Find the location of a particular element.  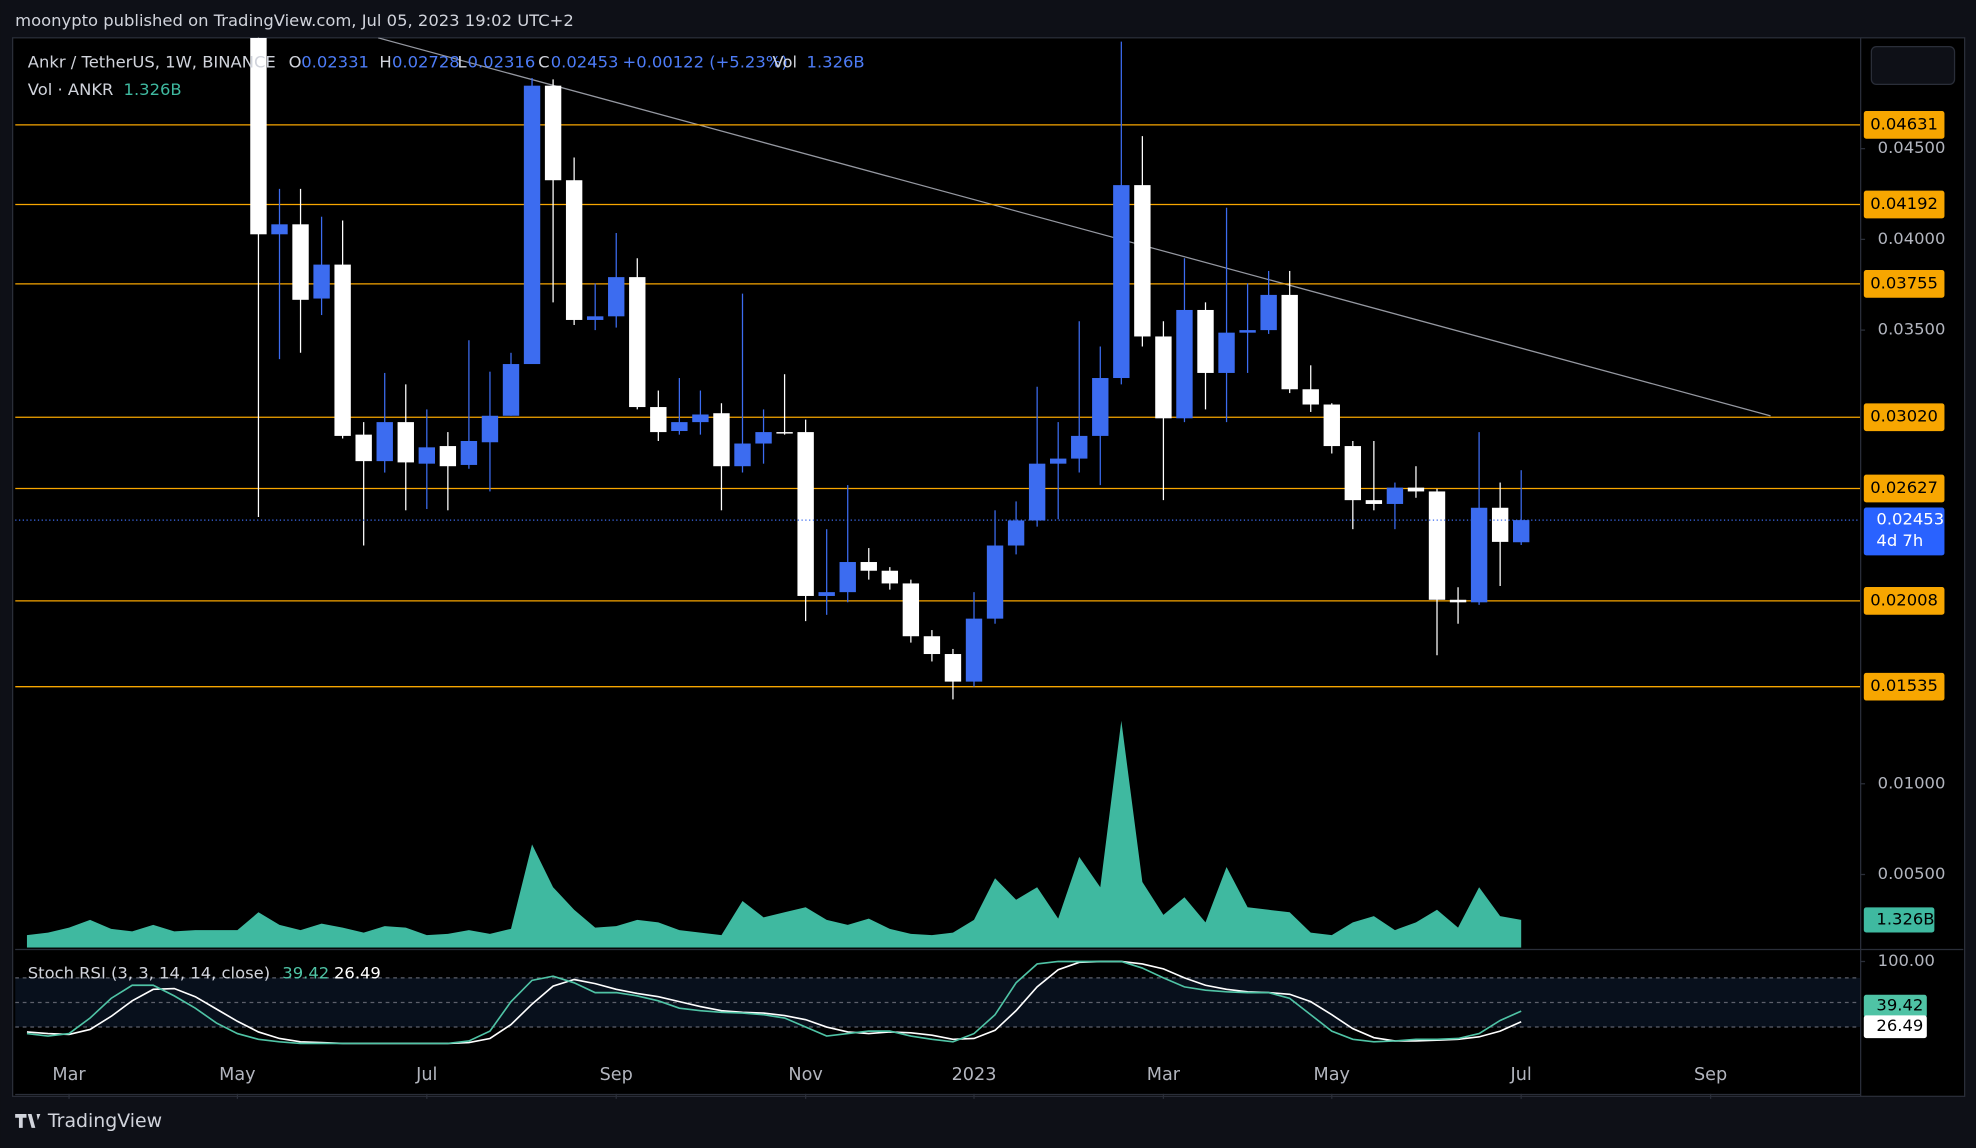

volume-title: Vol · ANKR is located at coordinates (71, 89).